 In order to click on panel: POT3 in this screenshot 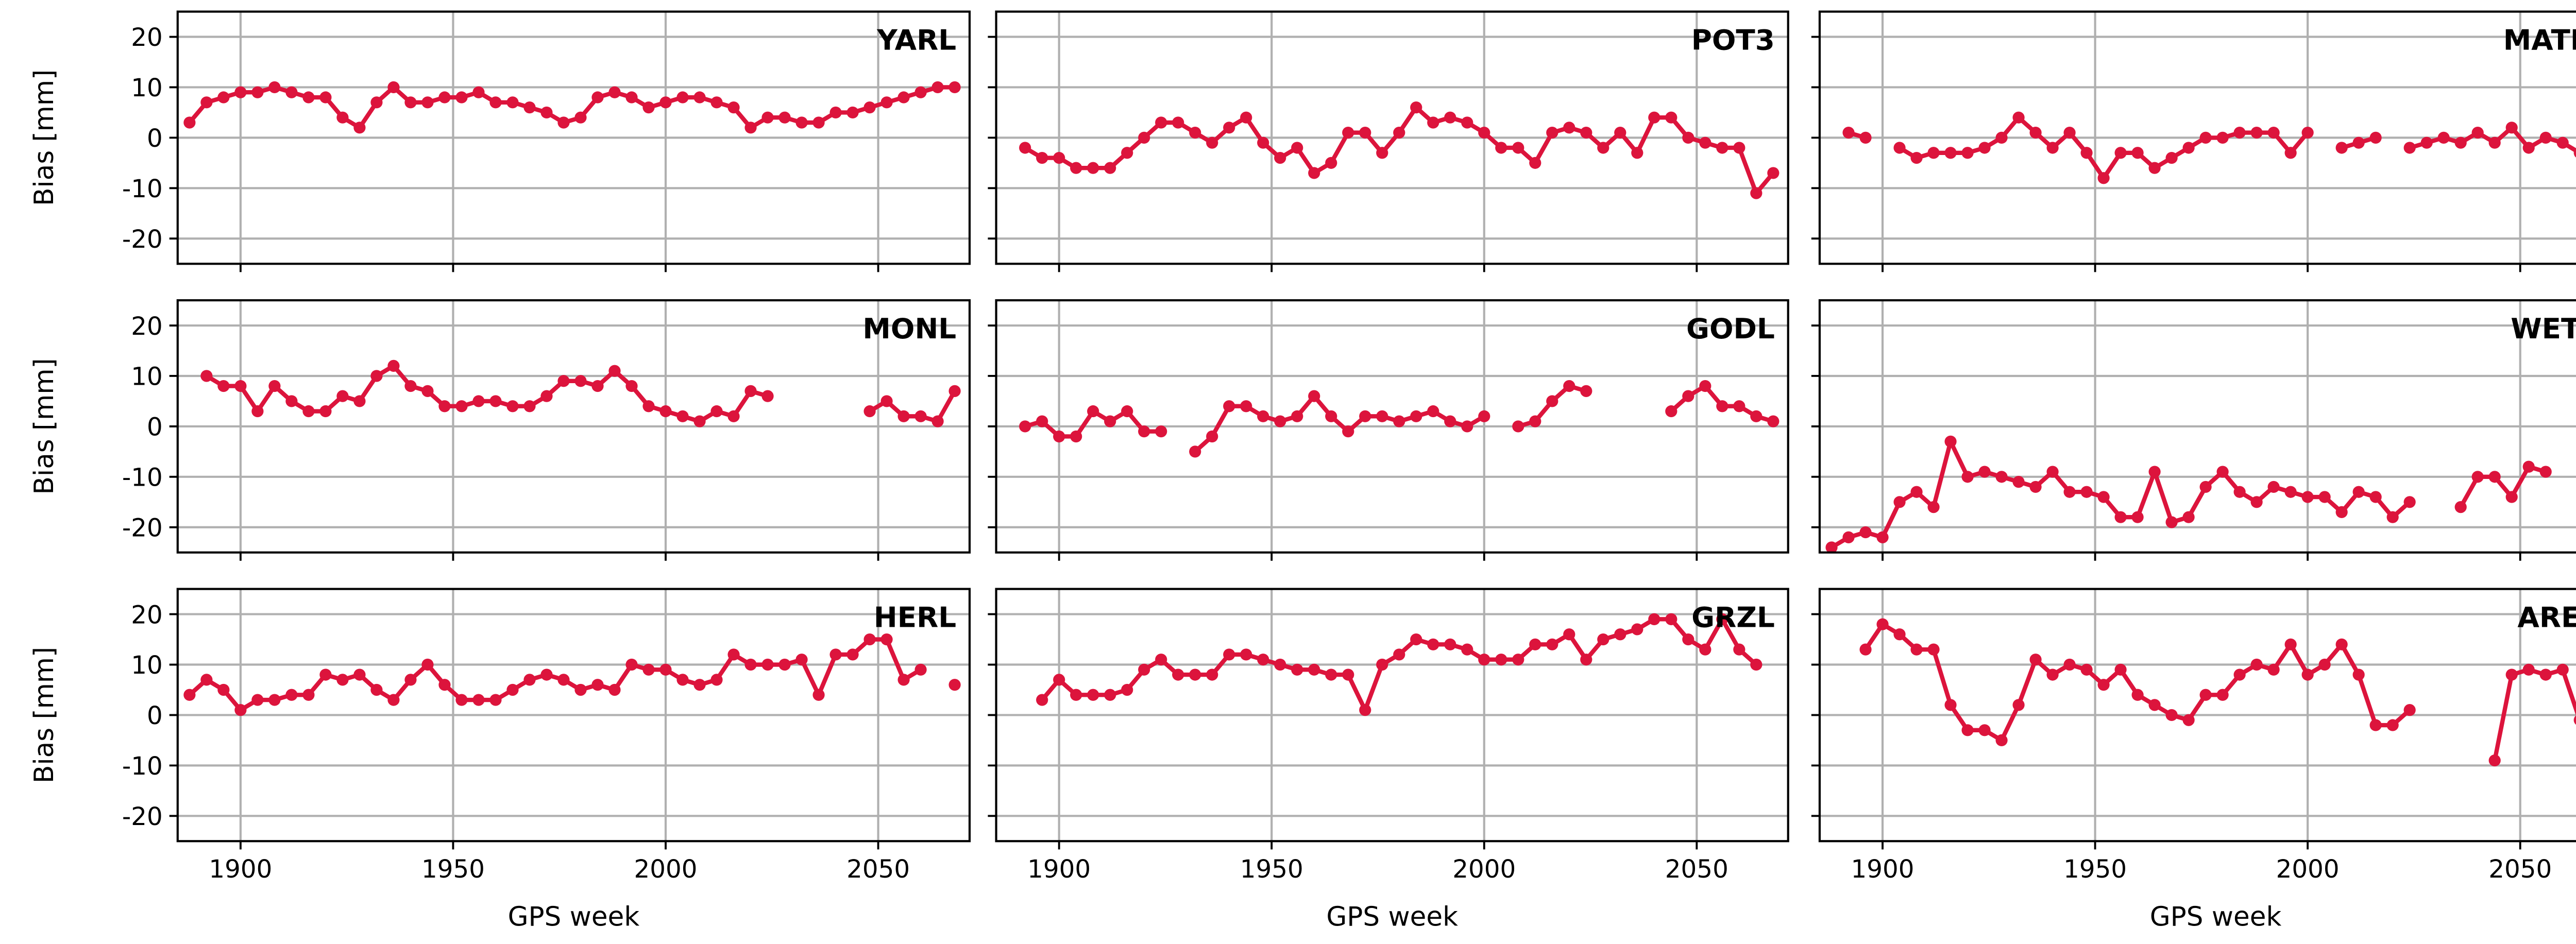, I will do `click(1388, 141)`.